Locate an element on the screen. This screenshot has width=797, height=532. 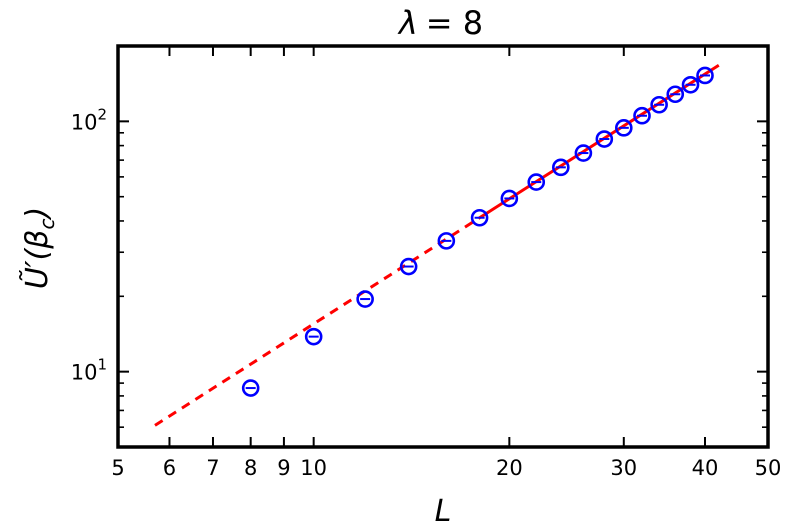
y-tick-label: 10² is located at coordinates (89, 119).